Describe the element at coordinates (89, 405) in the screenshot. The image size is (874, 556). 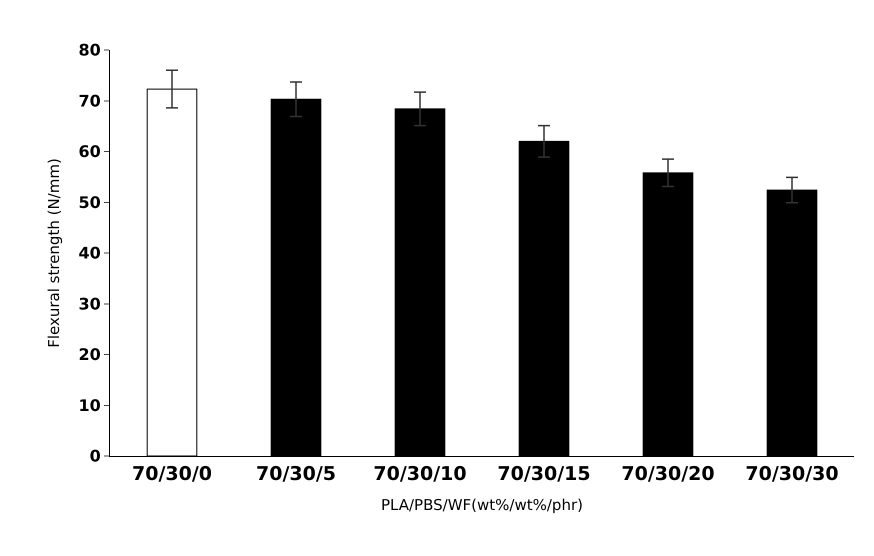
I see `y-tick-label: 10` at that location.